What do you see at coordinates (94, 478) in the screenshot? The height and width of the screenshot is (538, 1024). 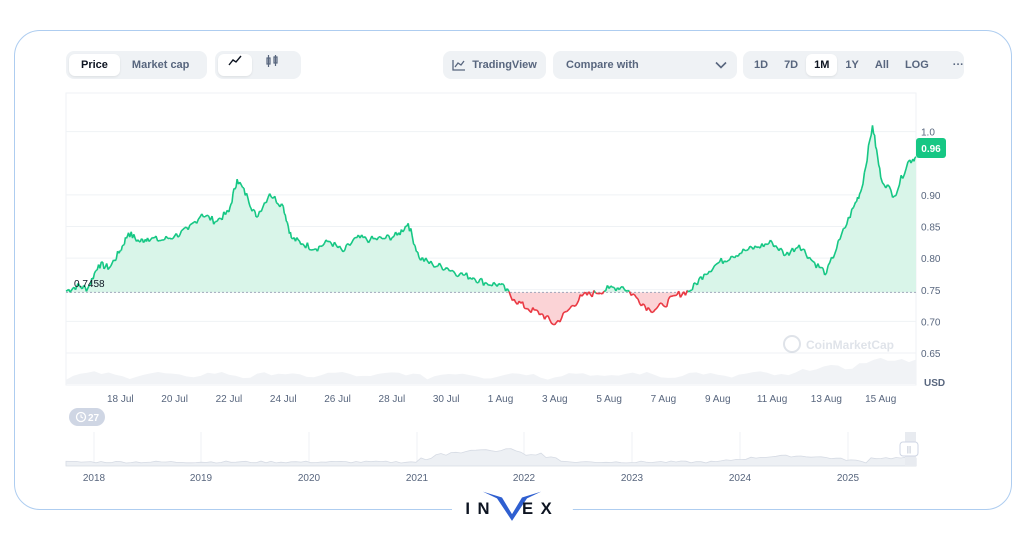 I see `navigator-year-label: 2018` at bounding box center [94, 478].